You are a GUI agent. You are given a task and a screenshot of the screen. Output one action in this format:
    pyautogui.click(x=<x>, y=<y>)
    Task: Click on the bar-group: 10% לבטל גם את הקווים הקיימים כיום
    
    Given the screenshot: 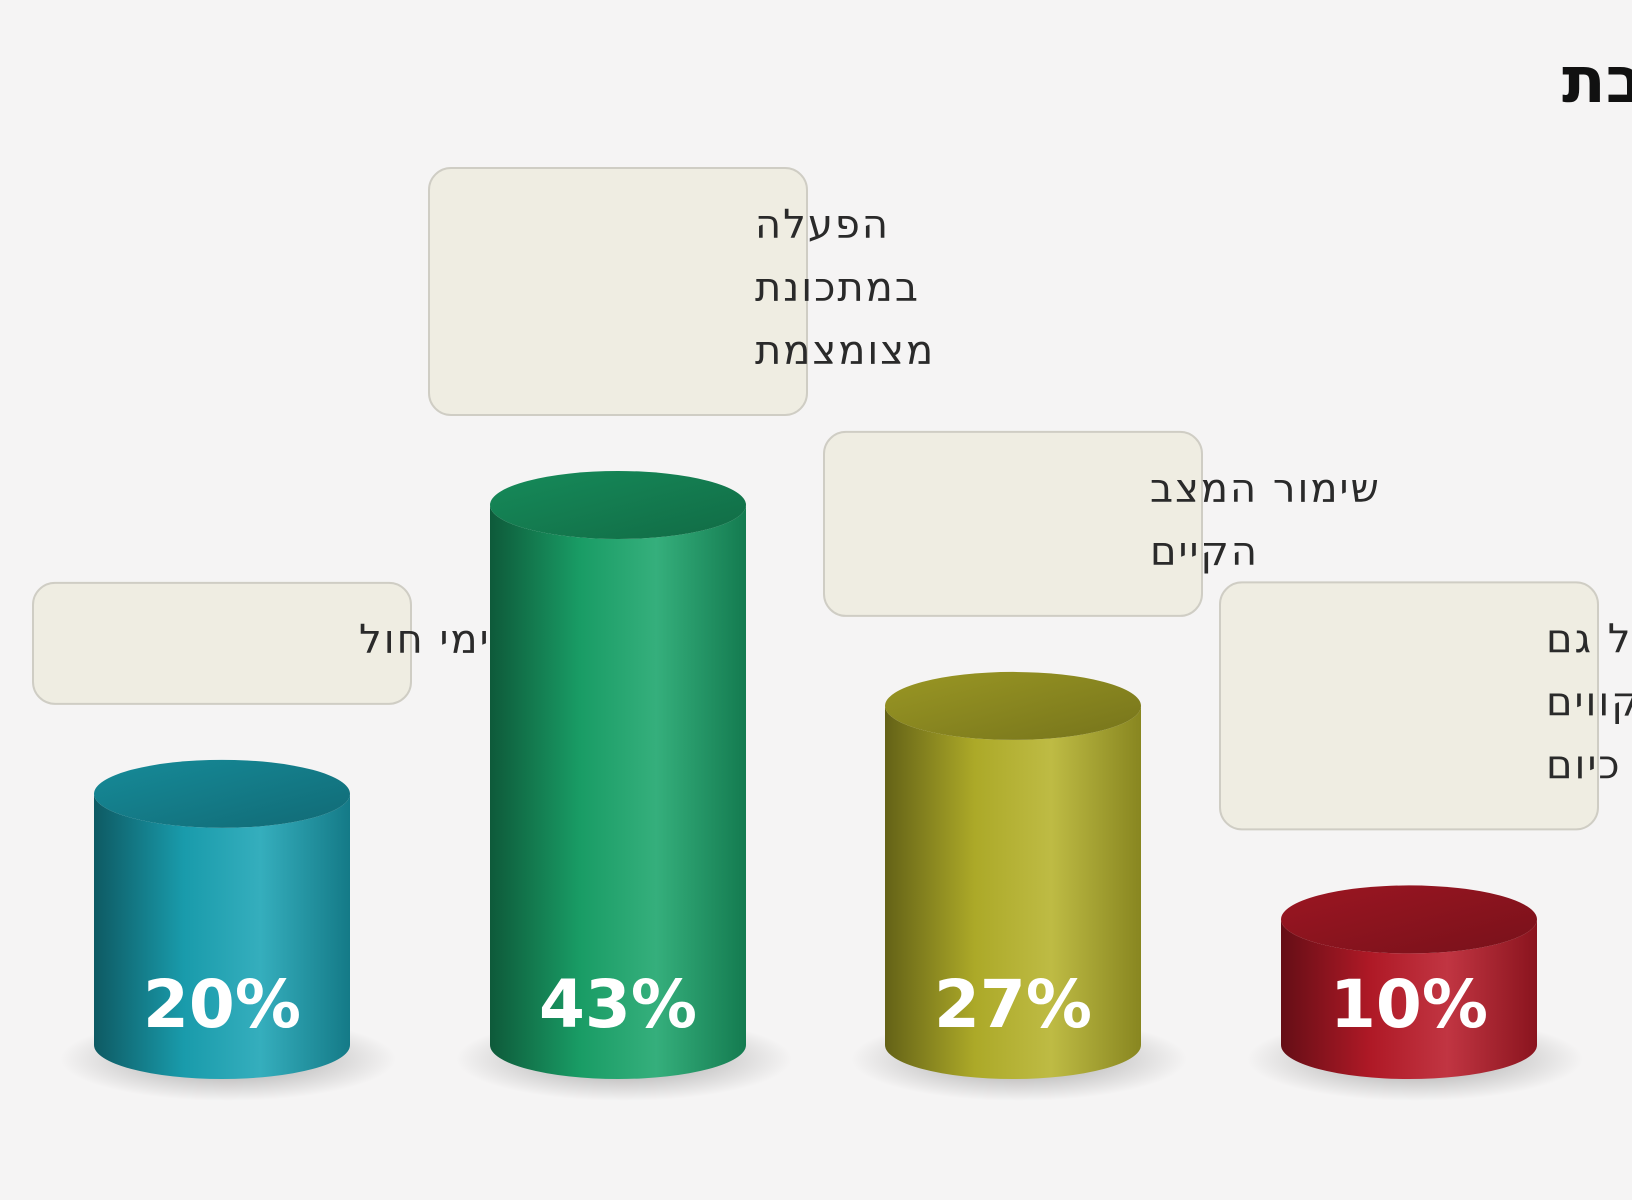 What is the action you would take?
    pyautogui.click(x=1425, y=841)
    